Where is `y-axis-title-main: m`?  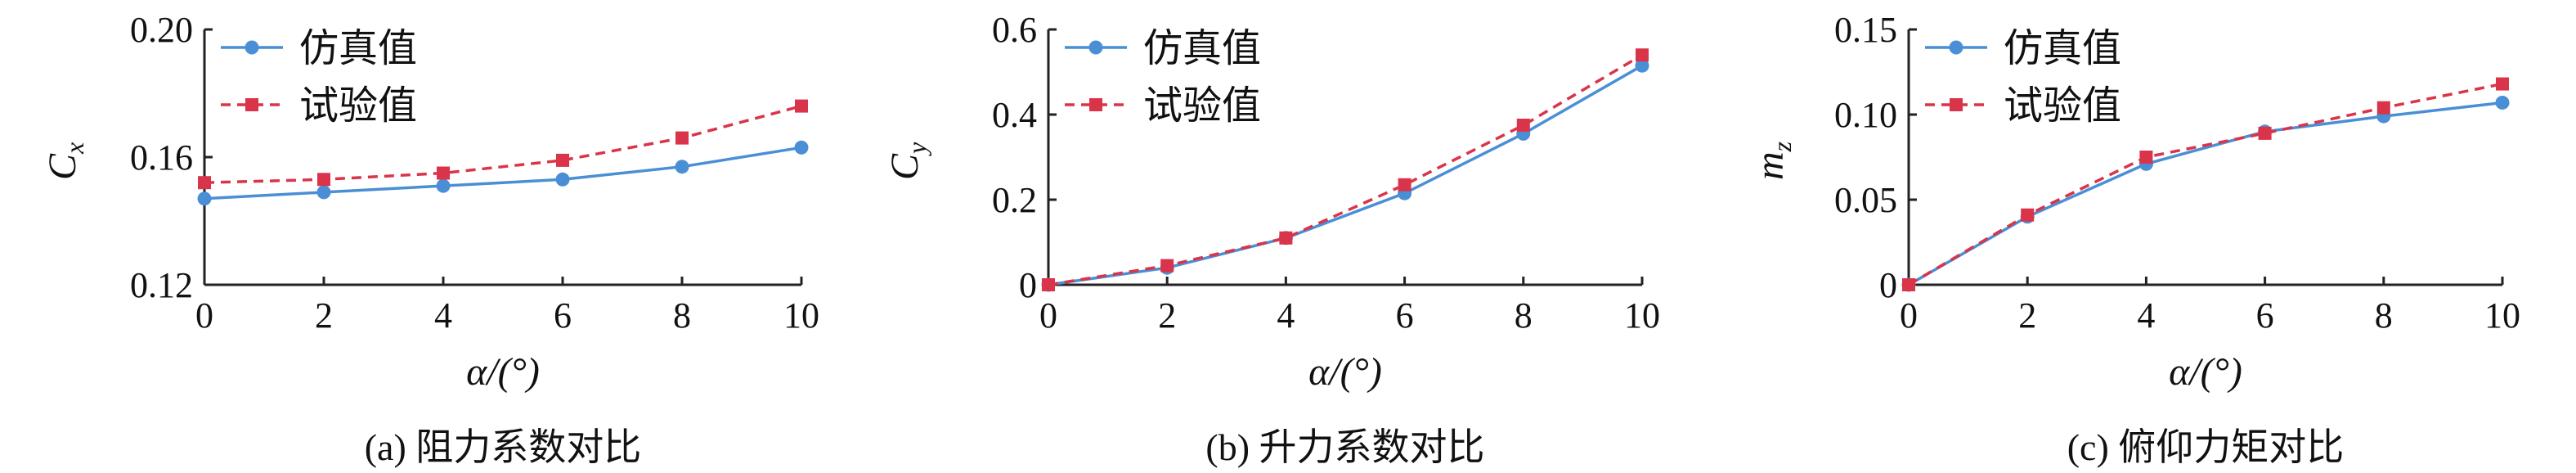 y-axis-title-main: m is located at coordinates (1770, 165).